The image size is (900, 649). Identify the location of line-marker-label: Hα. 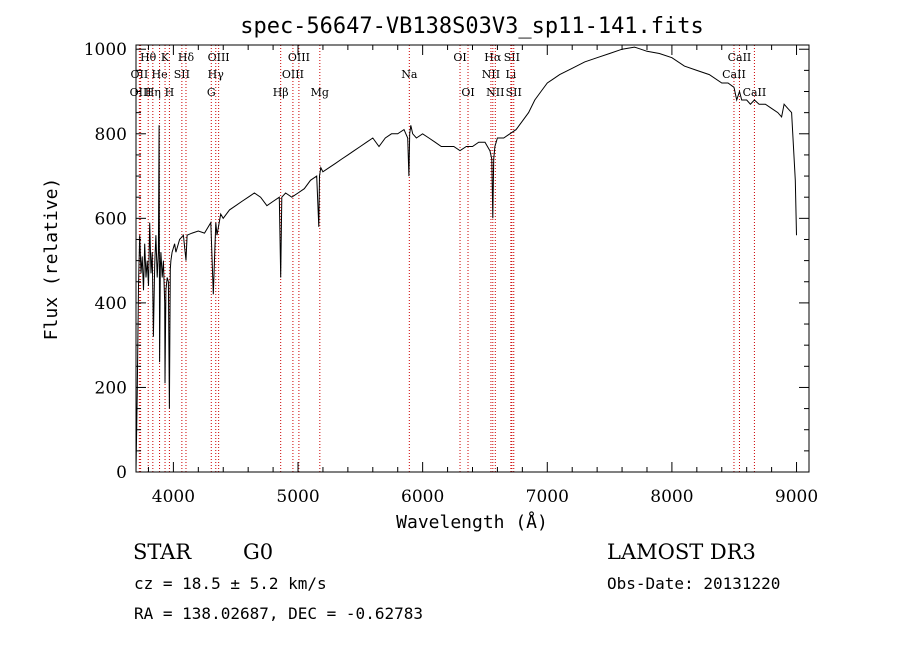
(493, 57).